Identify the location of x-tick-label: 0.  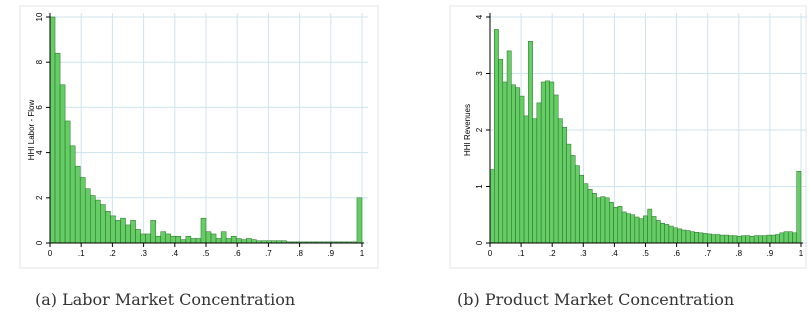
(50, 253).